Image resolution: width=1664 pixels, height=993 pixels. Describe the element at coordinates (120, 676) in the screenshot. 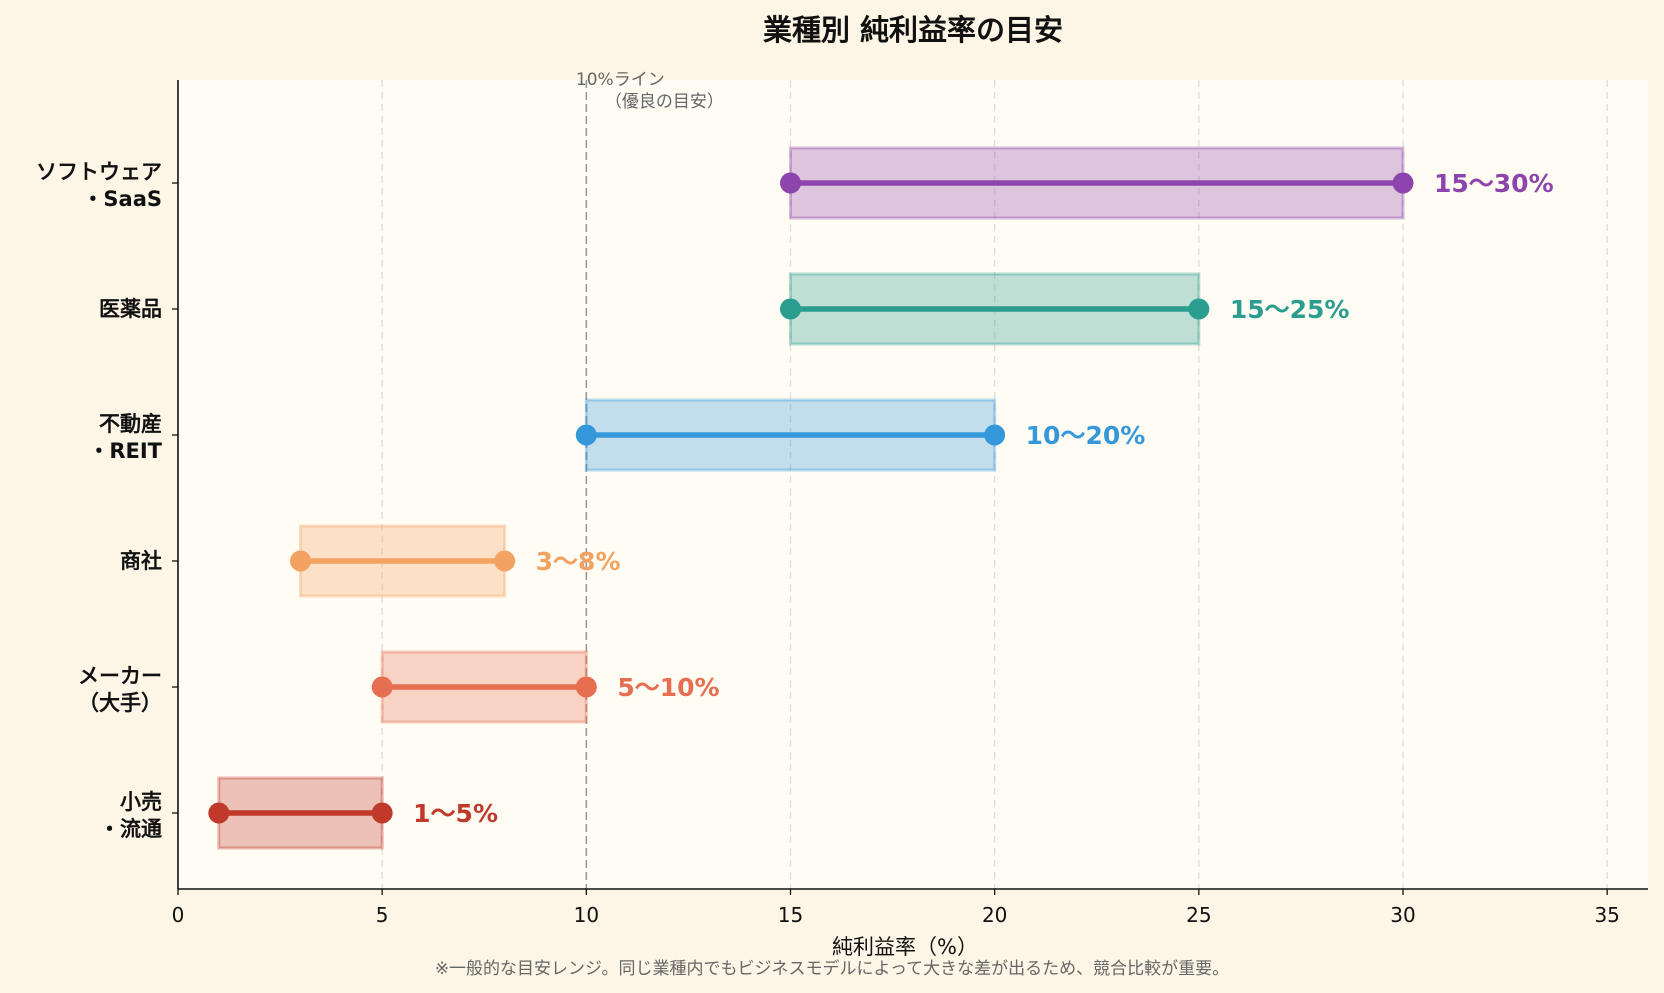

I see `category-label: メーカー` at that location.